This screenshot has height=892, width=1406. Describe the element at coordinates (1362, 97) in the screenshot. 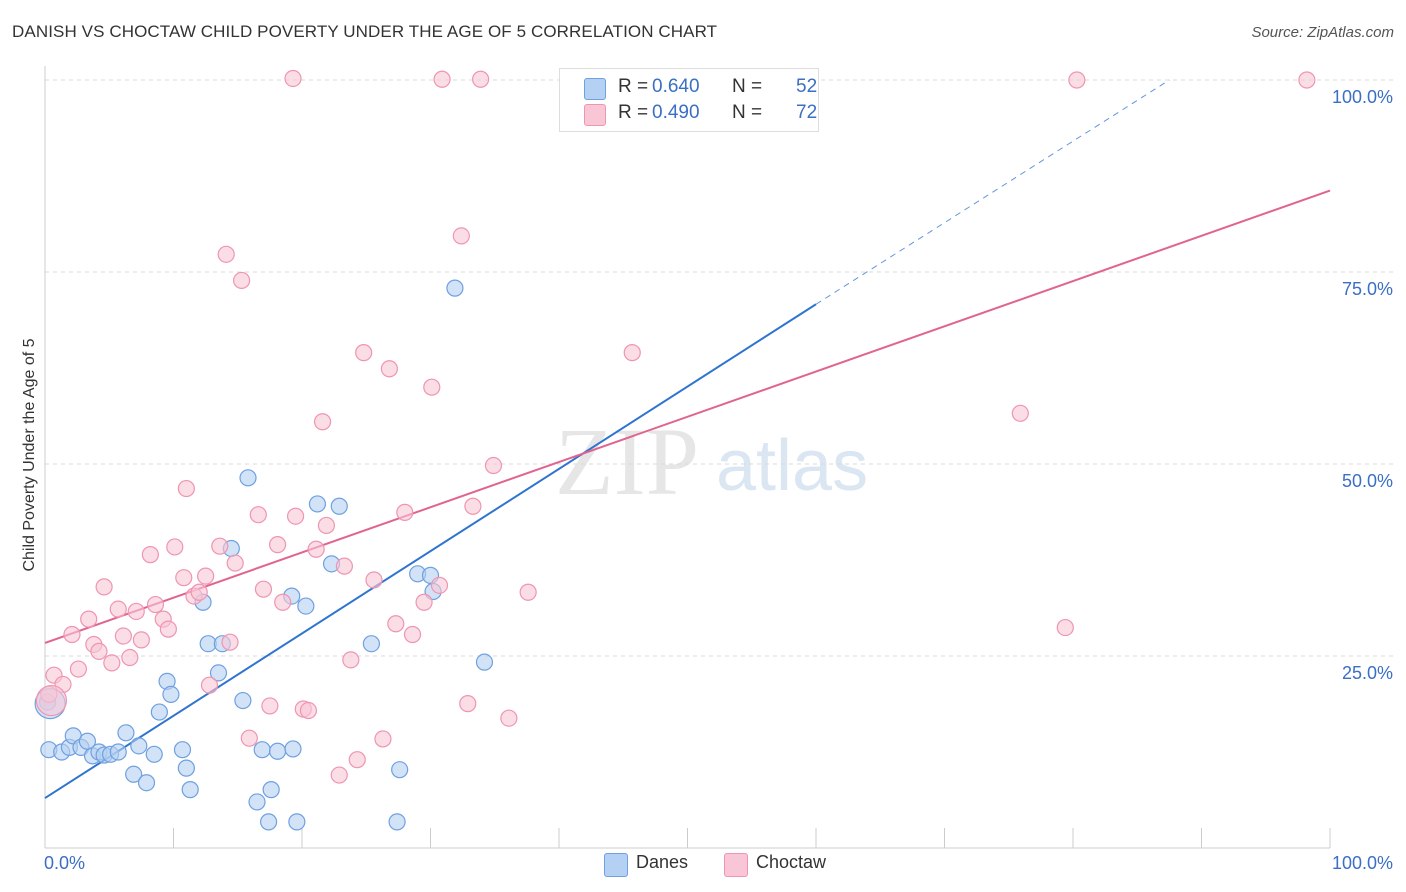

I see `y-tick-label: 100.0%` at that location.